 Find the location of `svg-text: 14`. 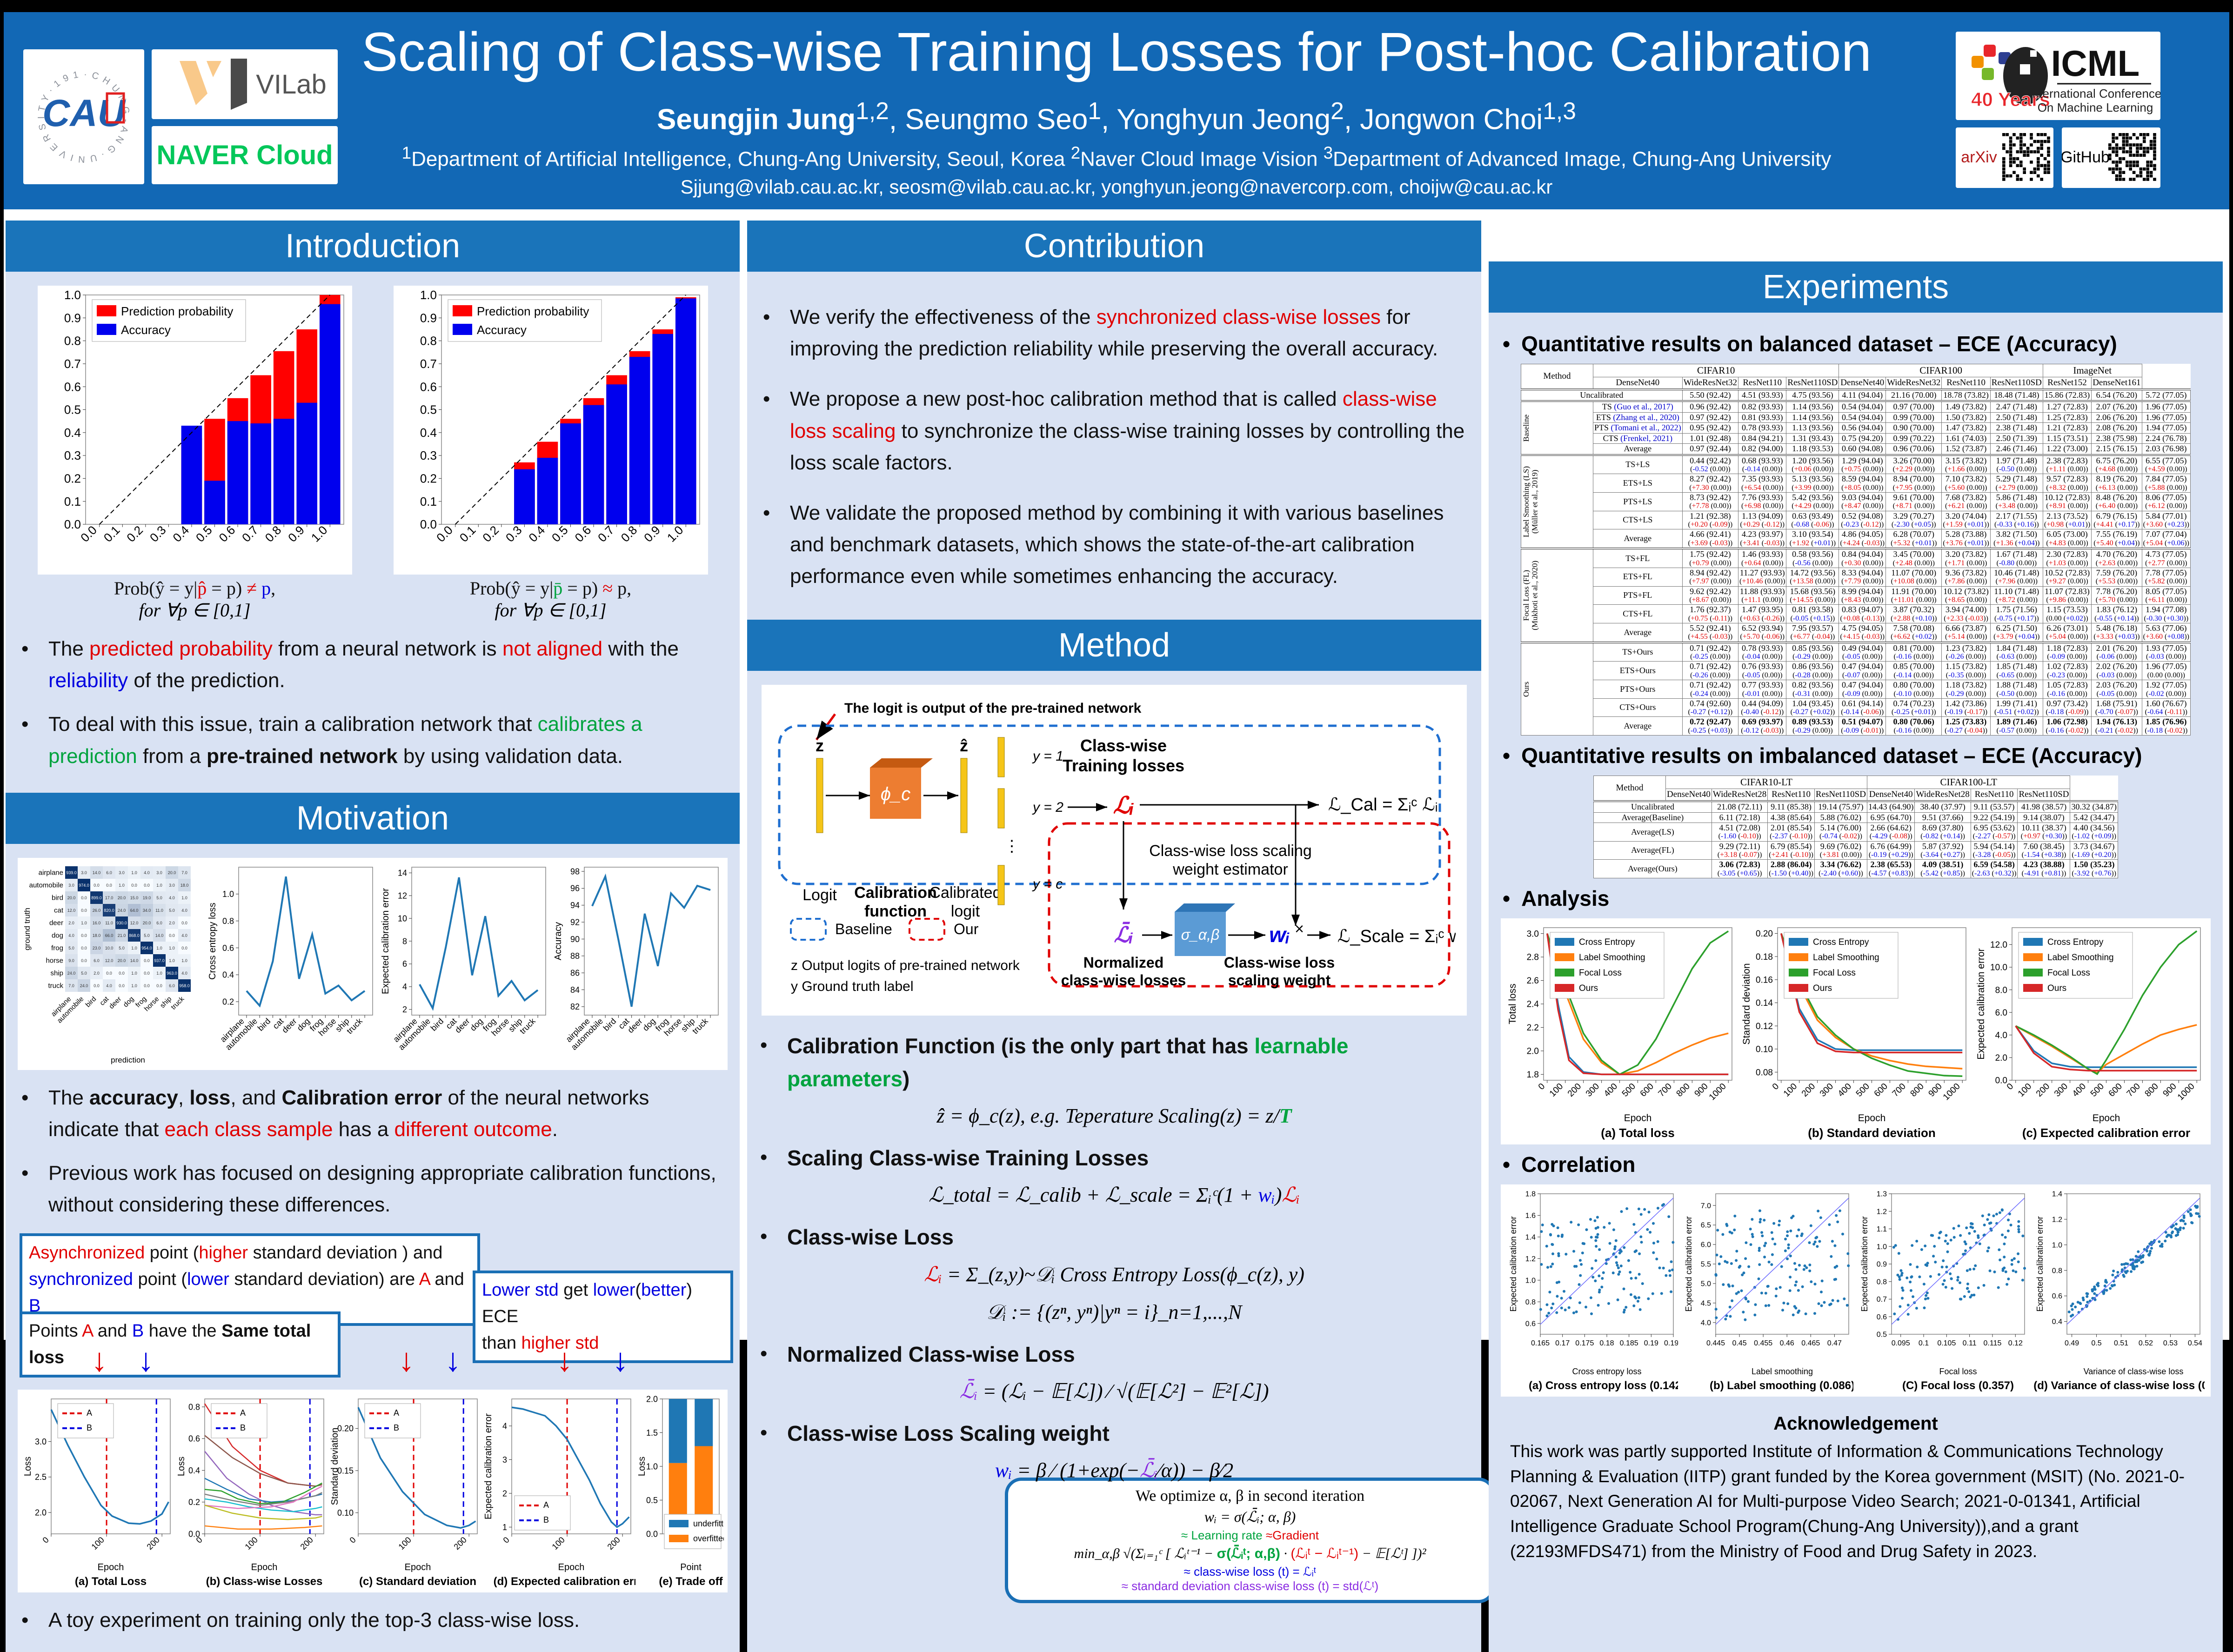

svg-text: 14 is located at coordinates (402, 872).